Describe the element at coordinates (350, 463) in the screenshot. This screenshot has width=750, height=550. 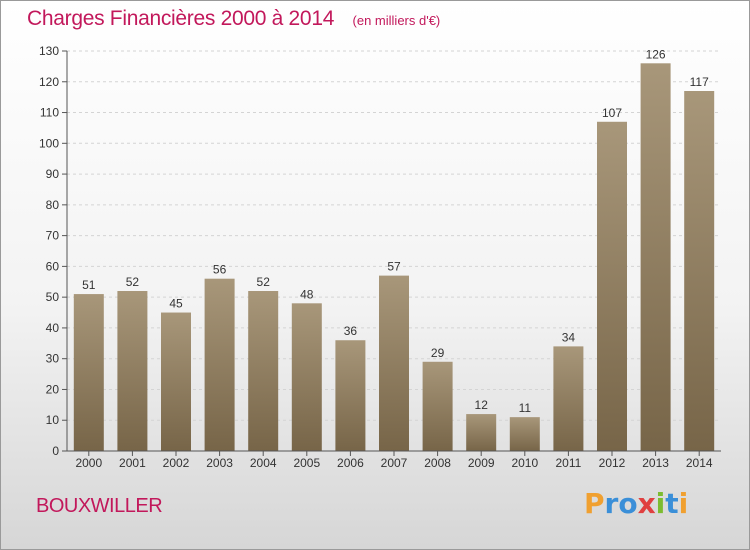
I see `x-tick-label: 2006` at that location.